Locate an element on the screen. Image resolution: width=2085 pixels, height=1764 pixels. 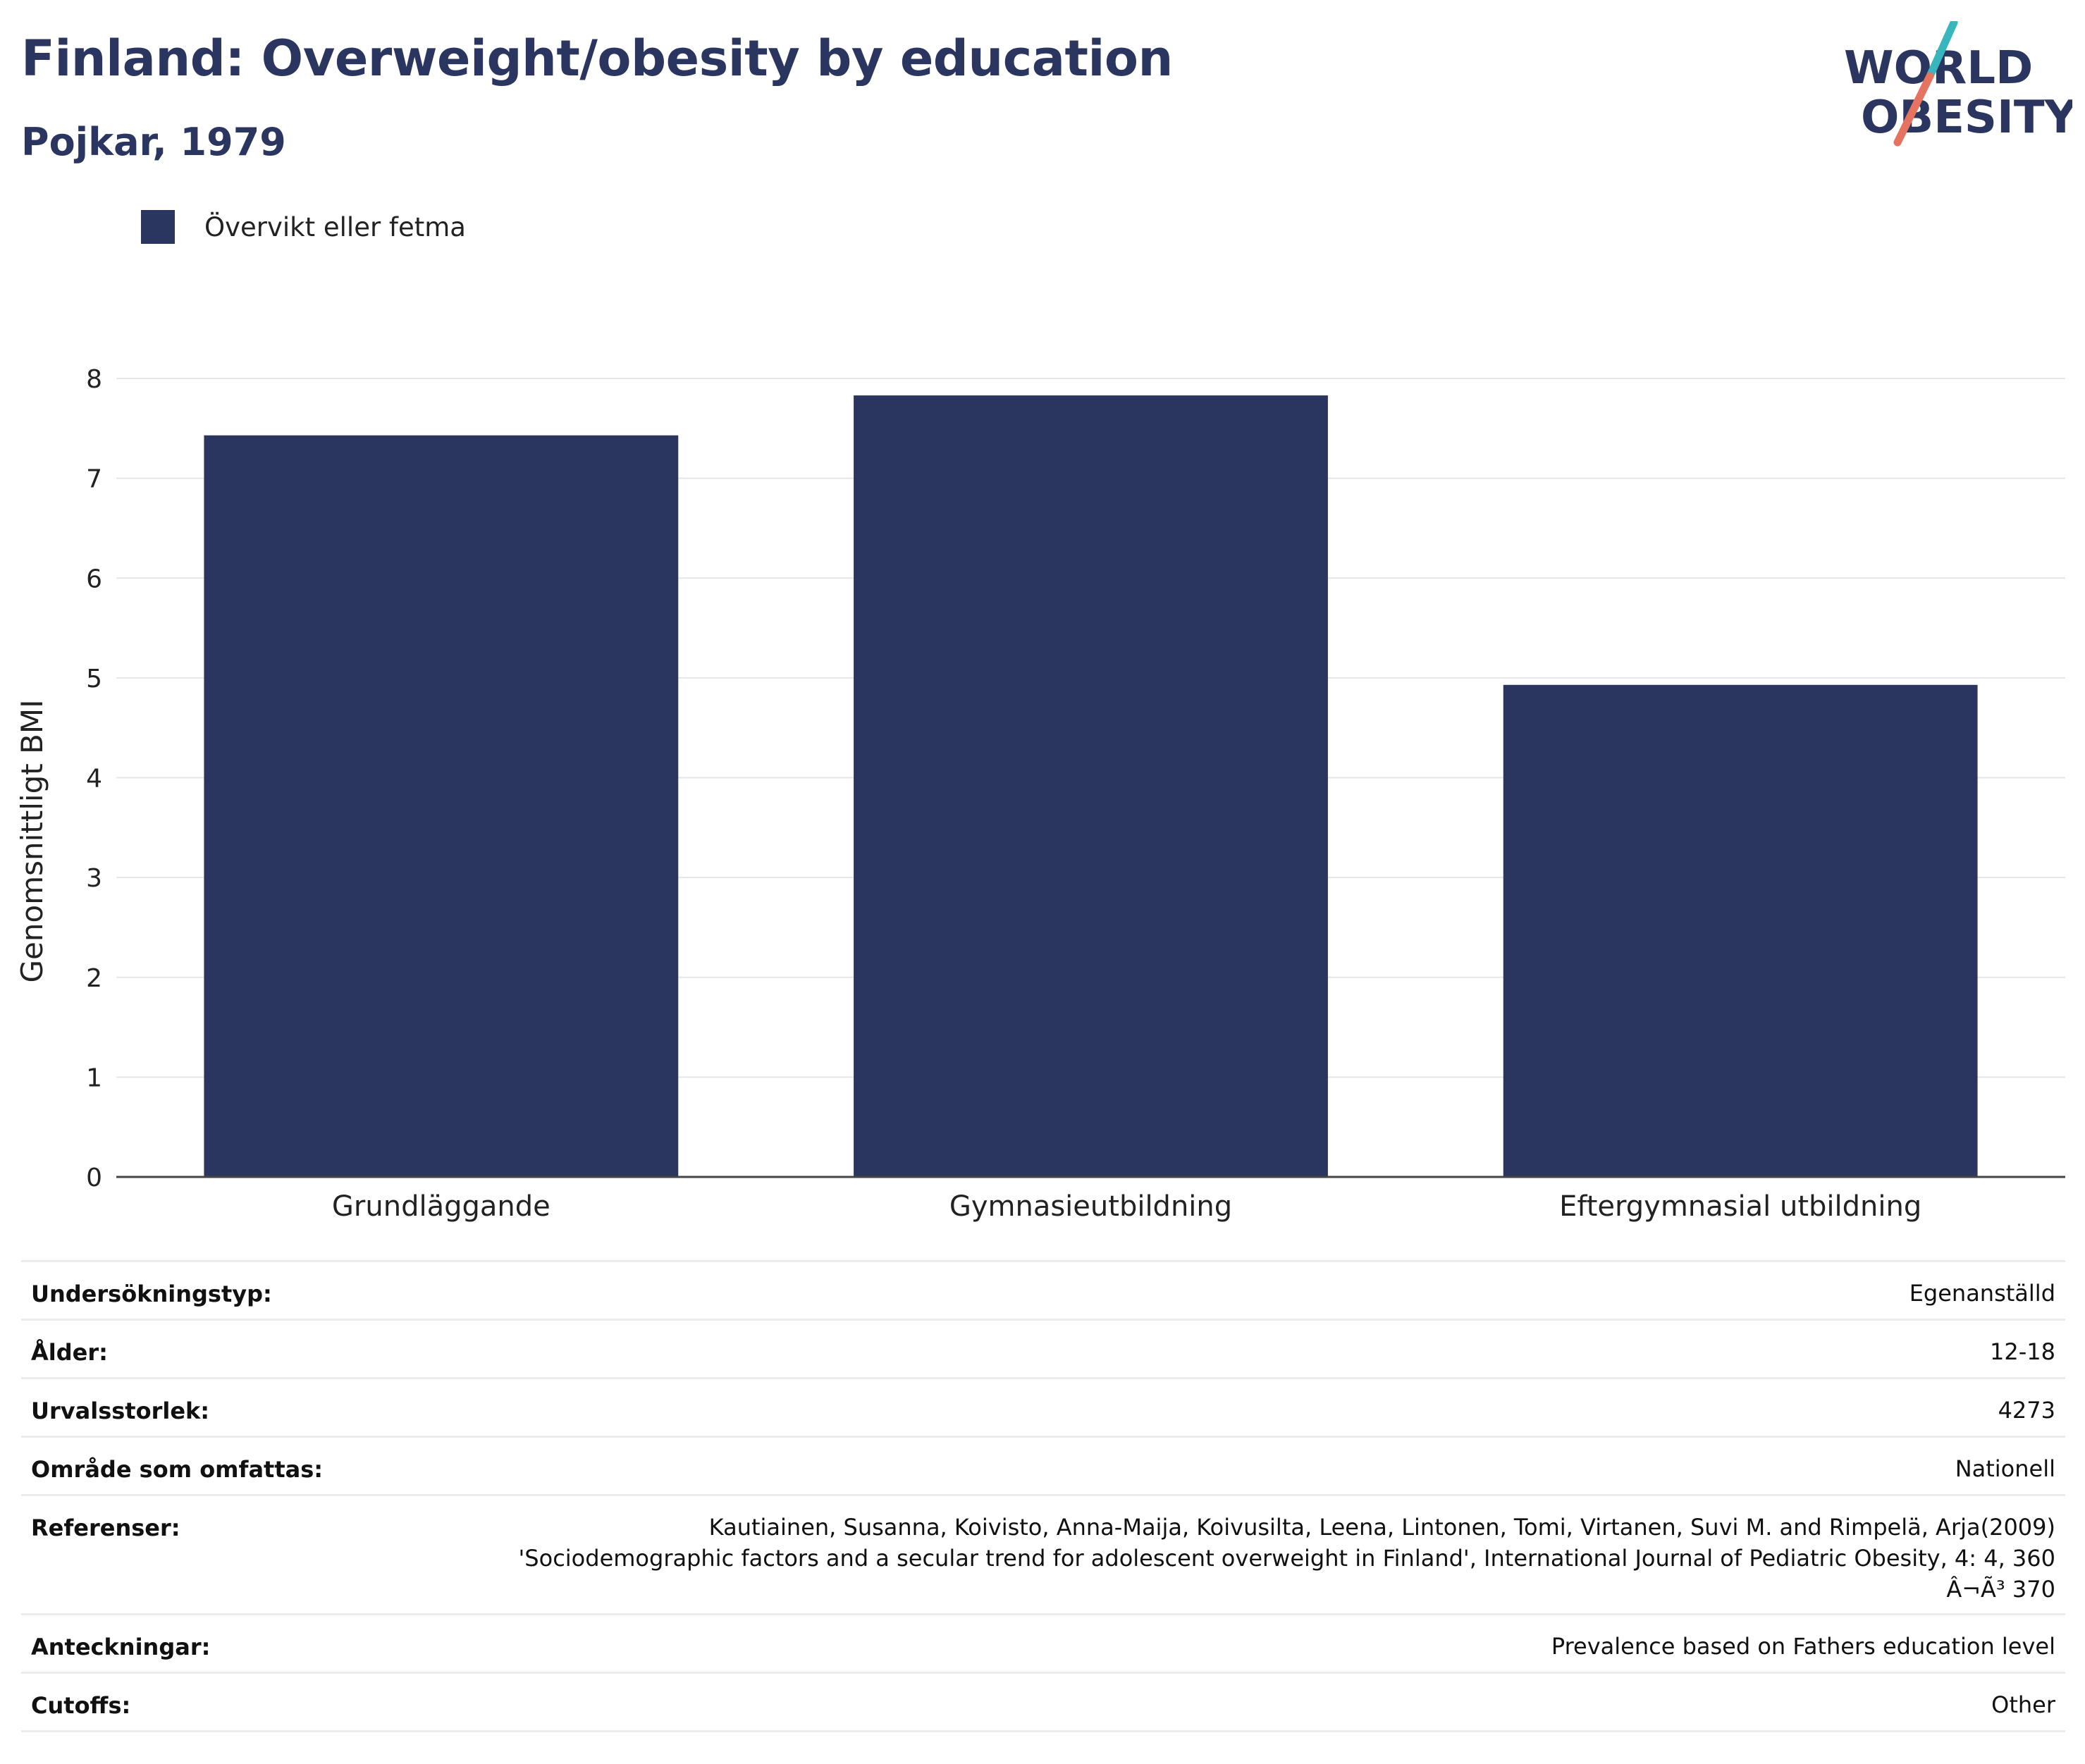
y-tick-label: 5 is located at coordinates (94, 679).